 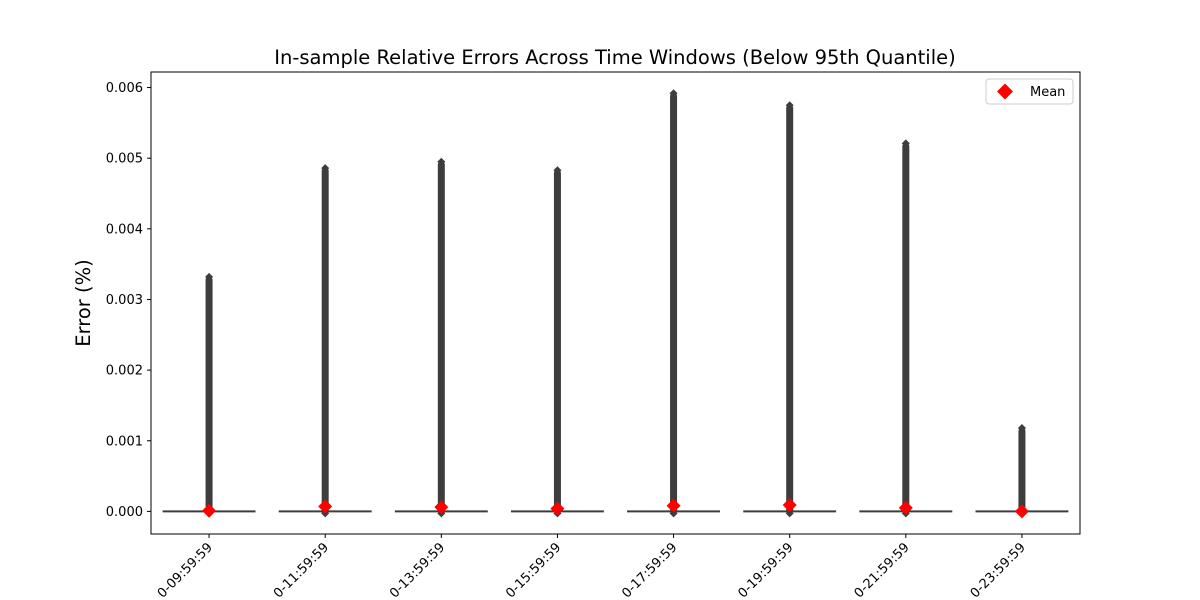 I want to click on x-tick-label: 0-11:59:59, so click(x=301, y=570).